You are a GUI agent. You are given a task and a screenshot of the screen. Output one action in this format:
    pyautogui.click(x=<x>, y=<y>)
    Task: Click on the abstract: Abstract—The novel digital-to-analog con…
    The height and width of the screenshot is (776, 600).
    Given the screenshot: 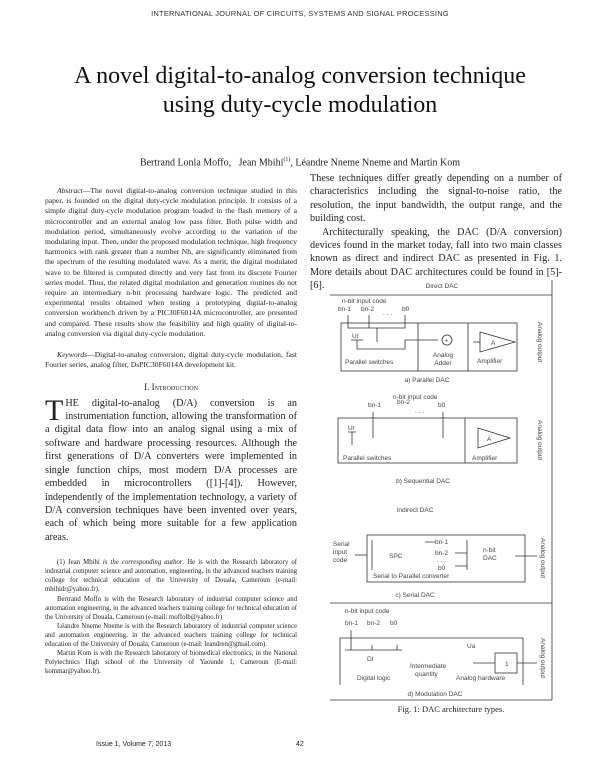 What is the action you would take?
    pyautogui.click(x=171, y=262)
    